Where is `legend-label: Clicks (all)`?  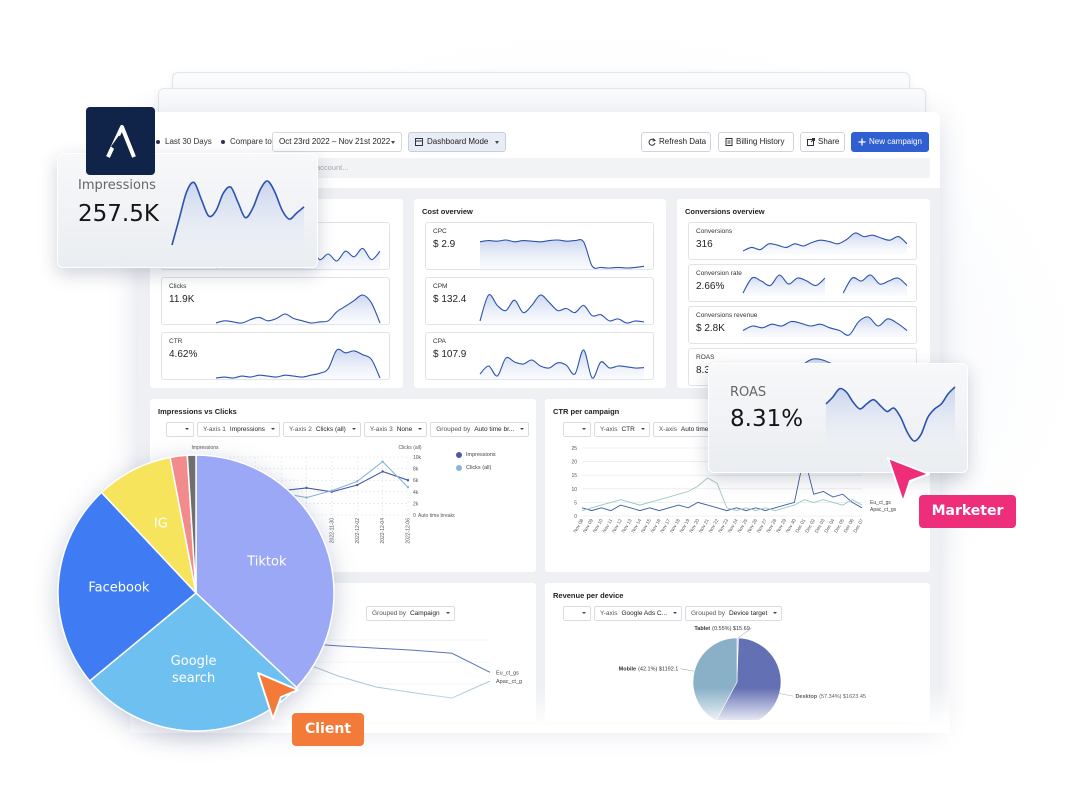 legend-label: Clicks (all) is located at coordinates (479, 468).